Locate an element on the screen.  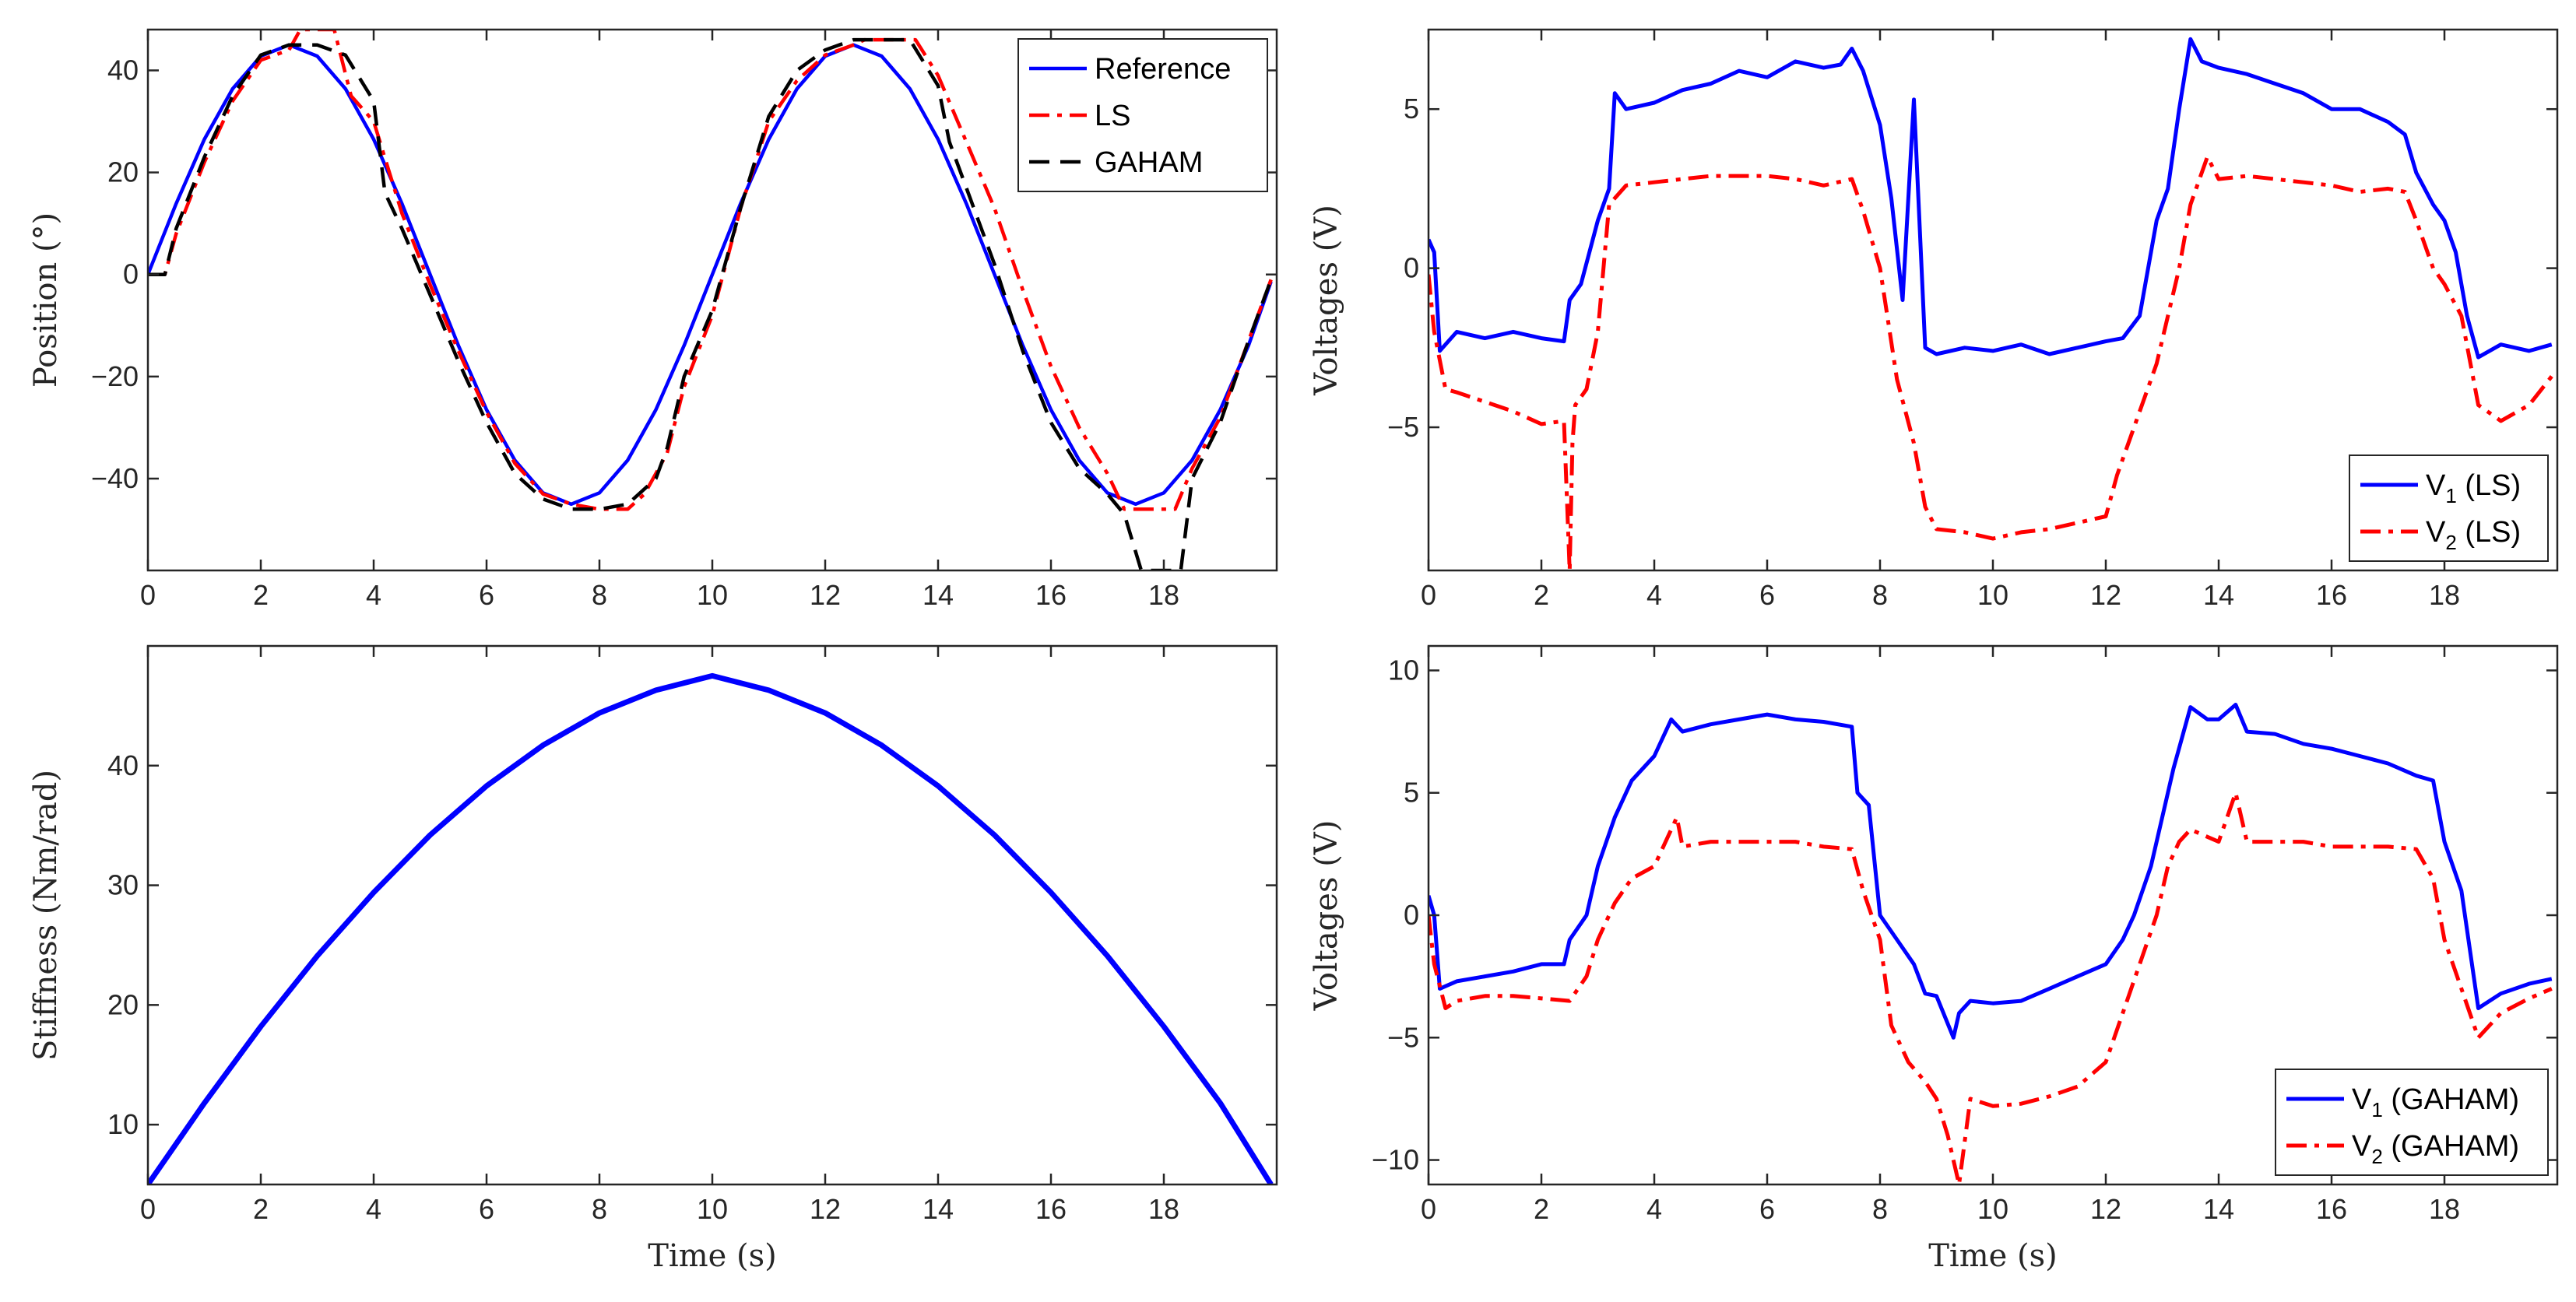
x-tick-label-position-6: 12 is located at coordinates (826, 595).